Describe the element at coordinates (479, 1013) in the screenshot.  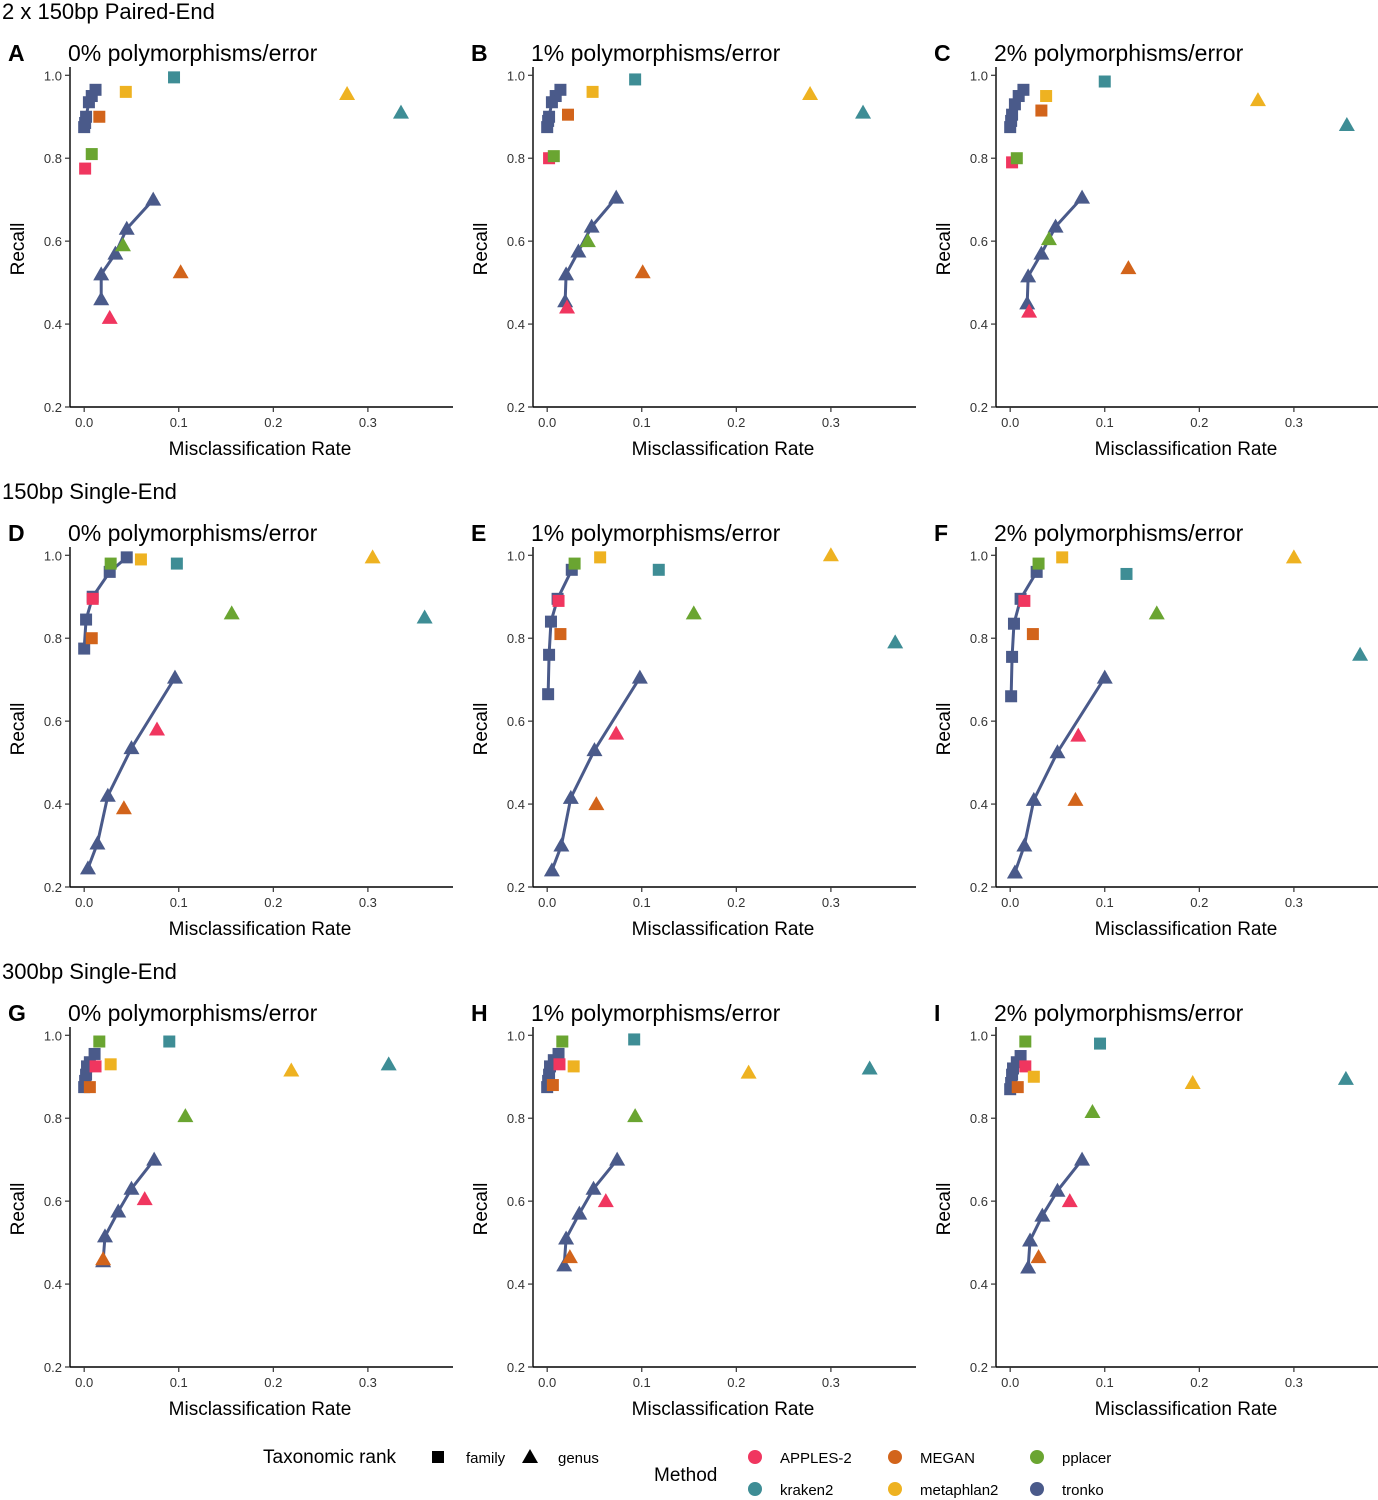
I see `panel-letter: H` at that location.